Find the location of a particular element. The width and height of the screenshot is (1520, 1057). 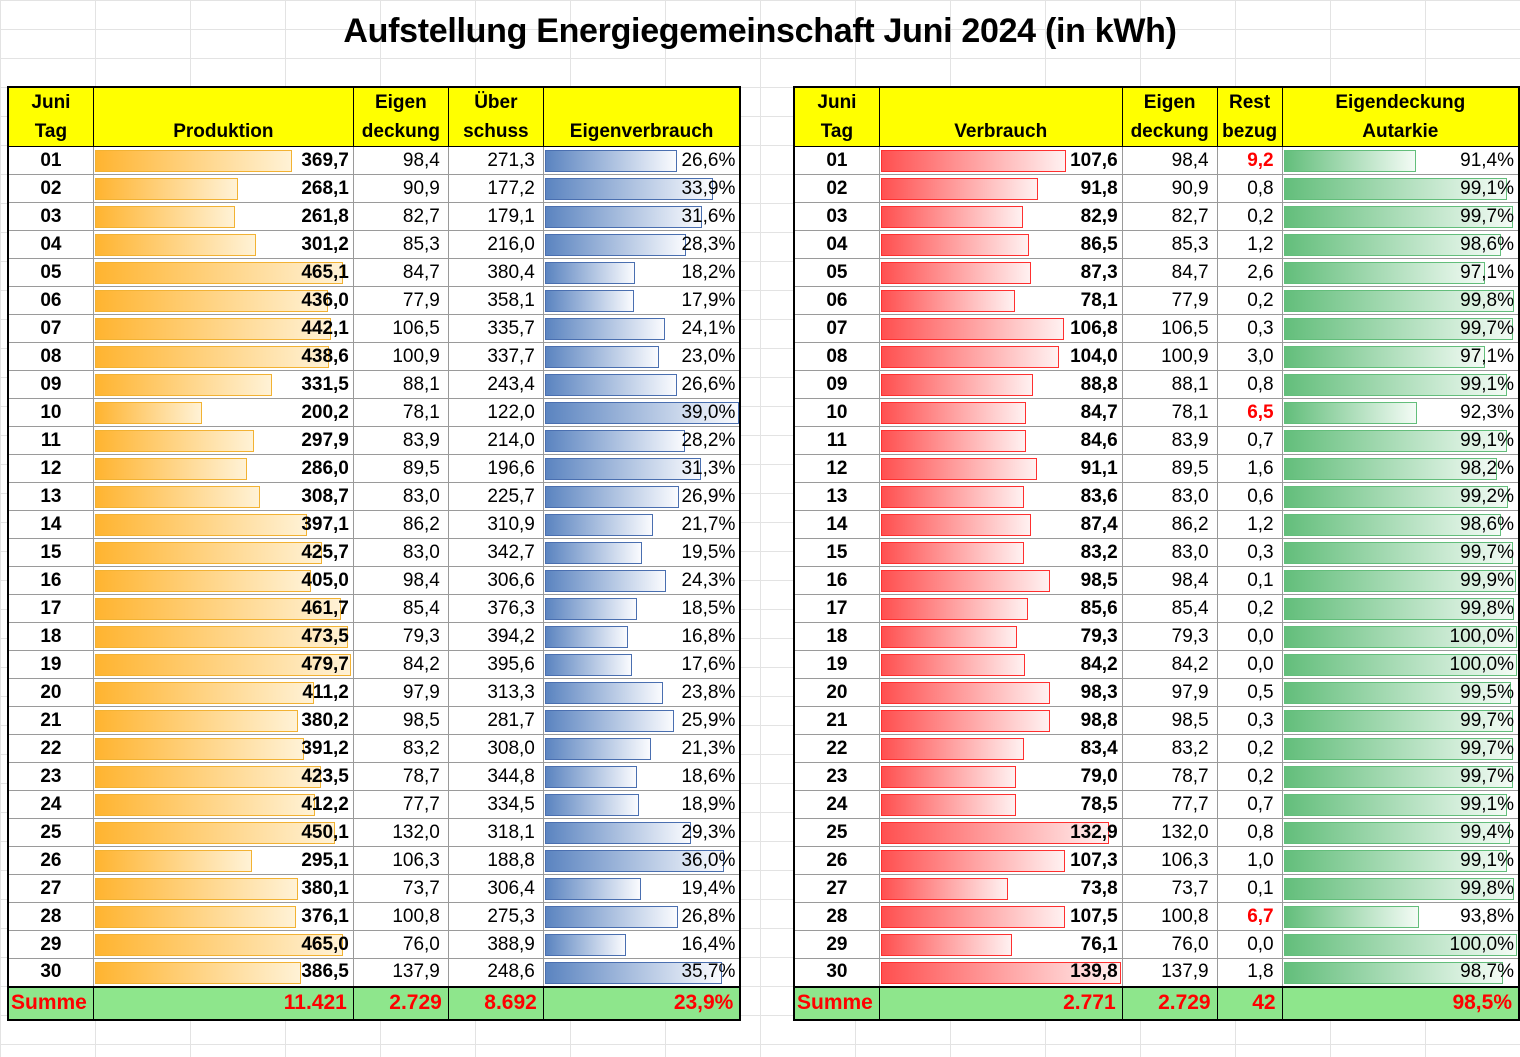

sum-eigendeckung: 2.729 is located at coordinates (400, 1002).